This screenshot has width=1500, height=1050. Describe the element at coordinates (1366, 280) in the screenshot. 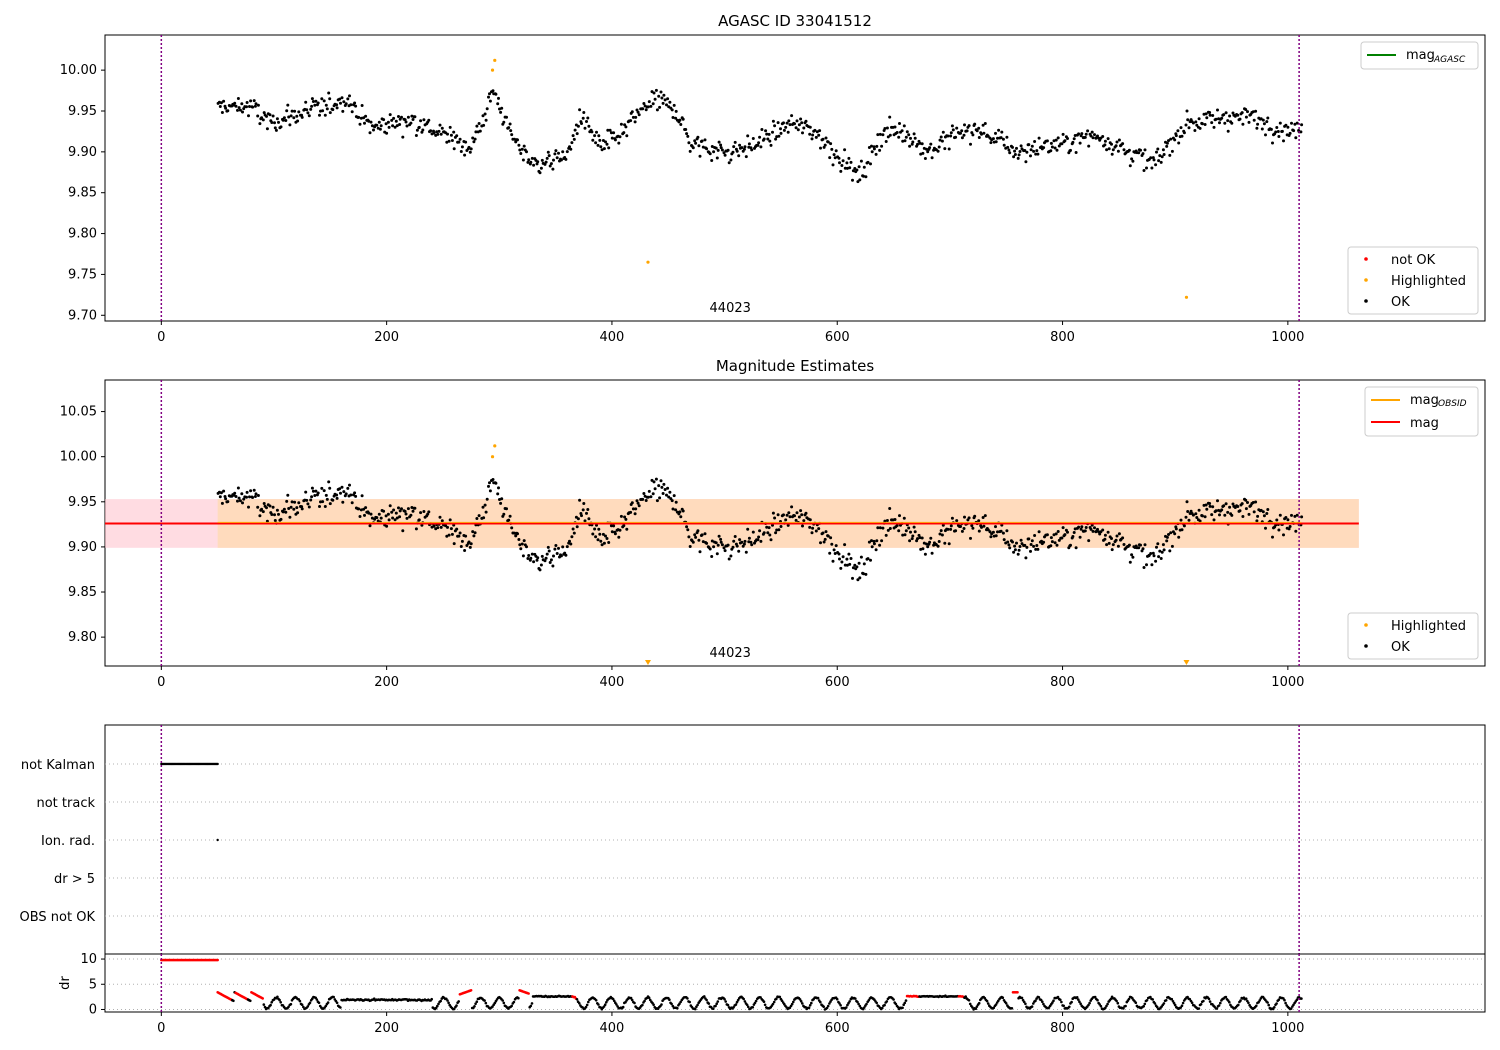

I see `legend-highlighted-marker` at that location.